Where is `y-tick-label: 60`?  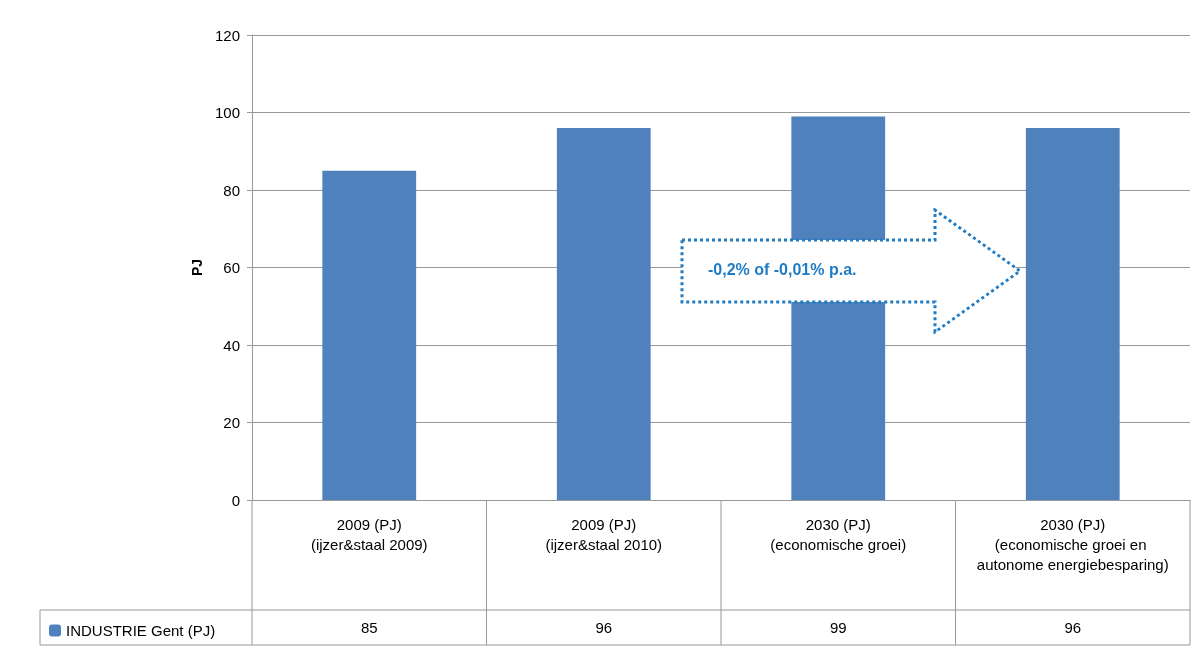 y-tick-label: 60 is located at coordinates (231, 267).